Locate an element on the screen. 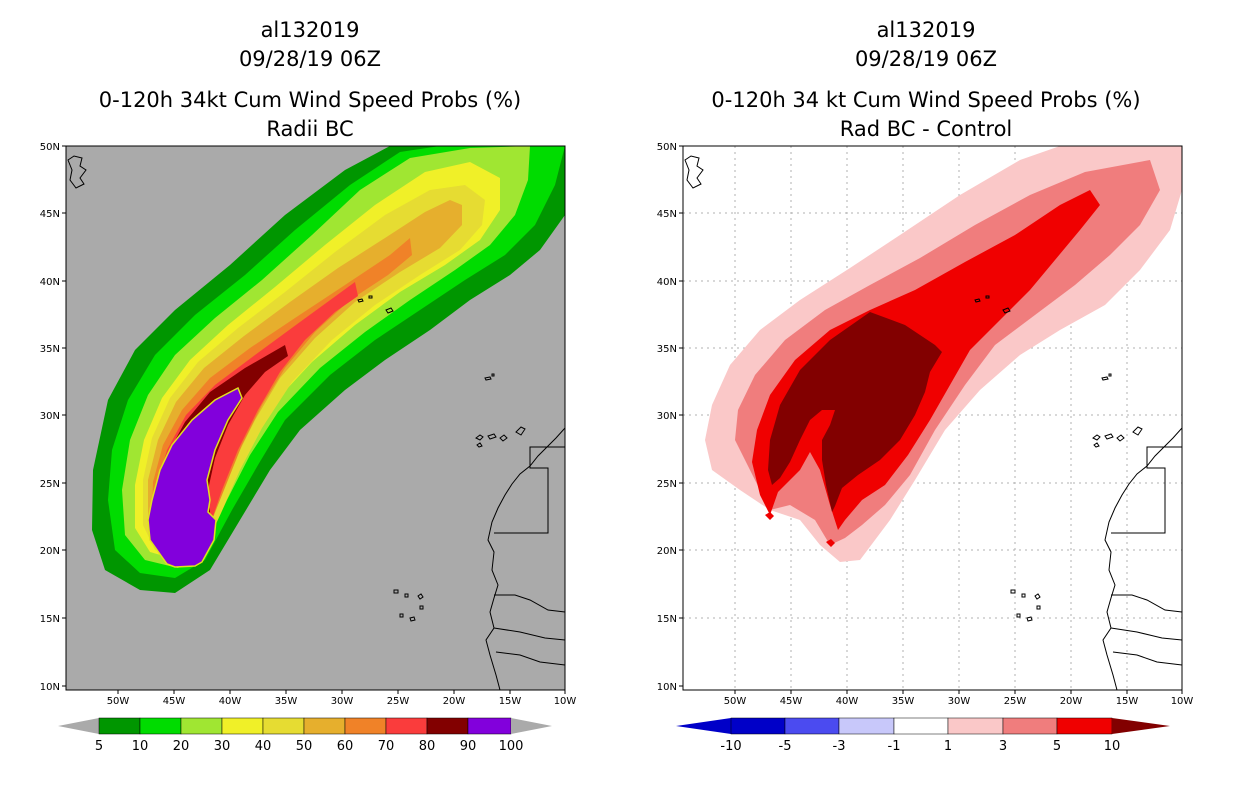 The image size is (1236, 800). left-lon-labels: 50W 45W 40W 35W 30W 25W 20W 15W 10W is located at coordinates (342, 701).